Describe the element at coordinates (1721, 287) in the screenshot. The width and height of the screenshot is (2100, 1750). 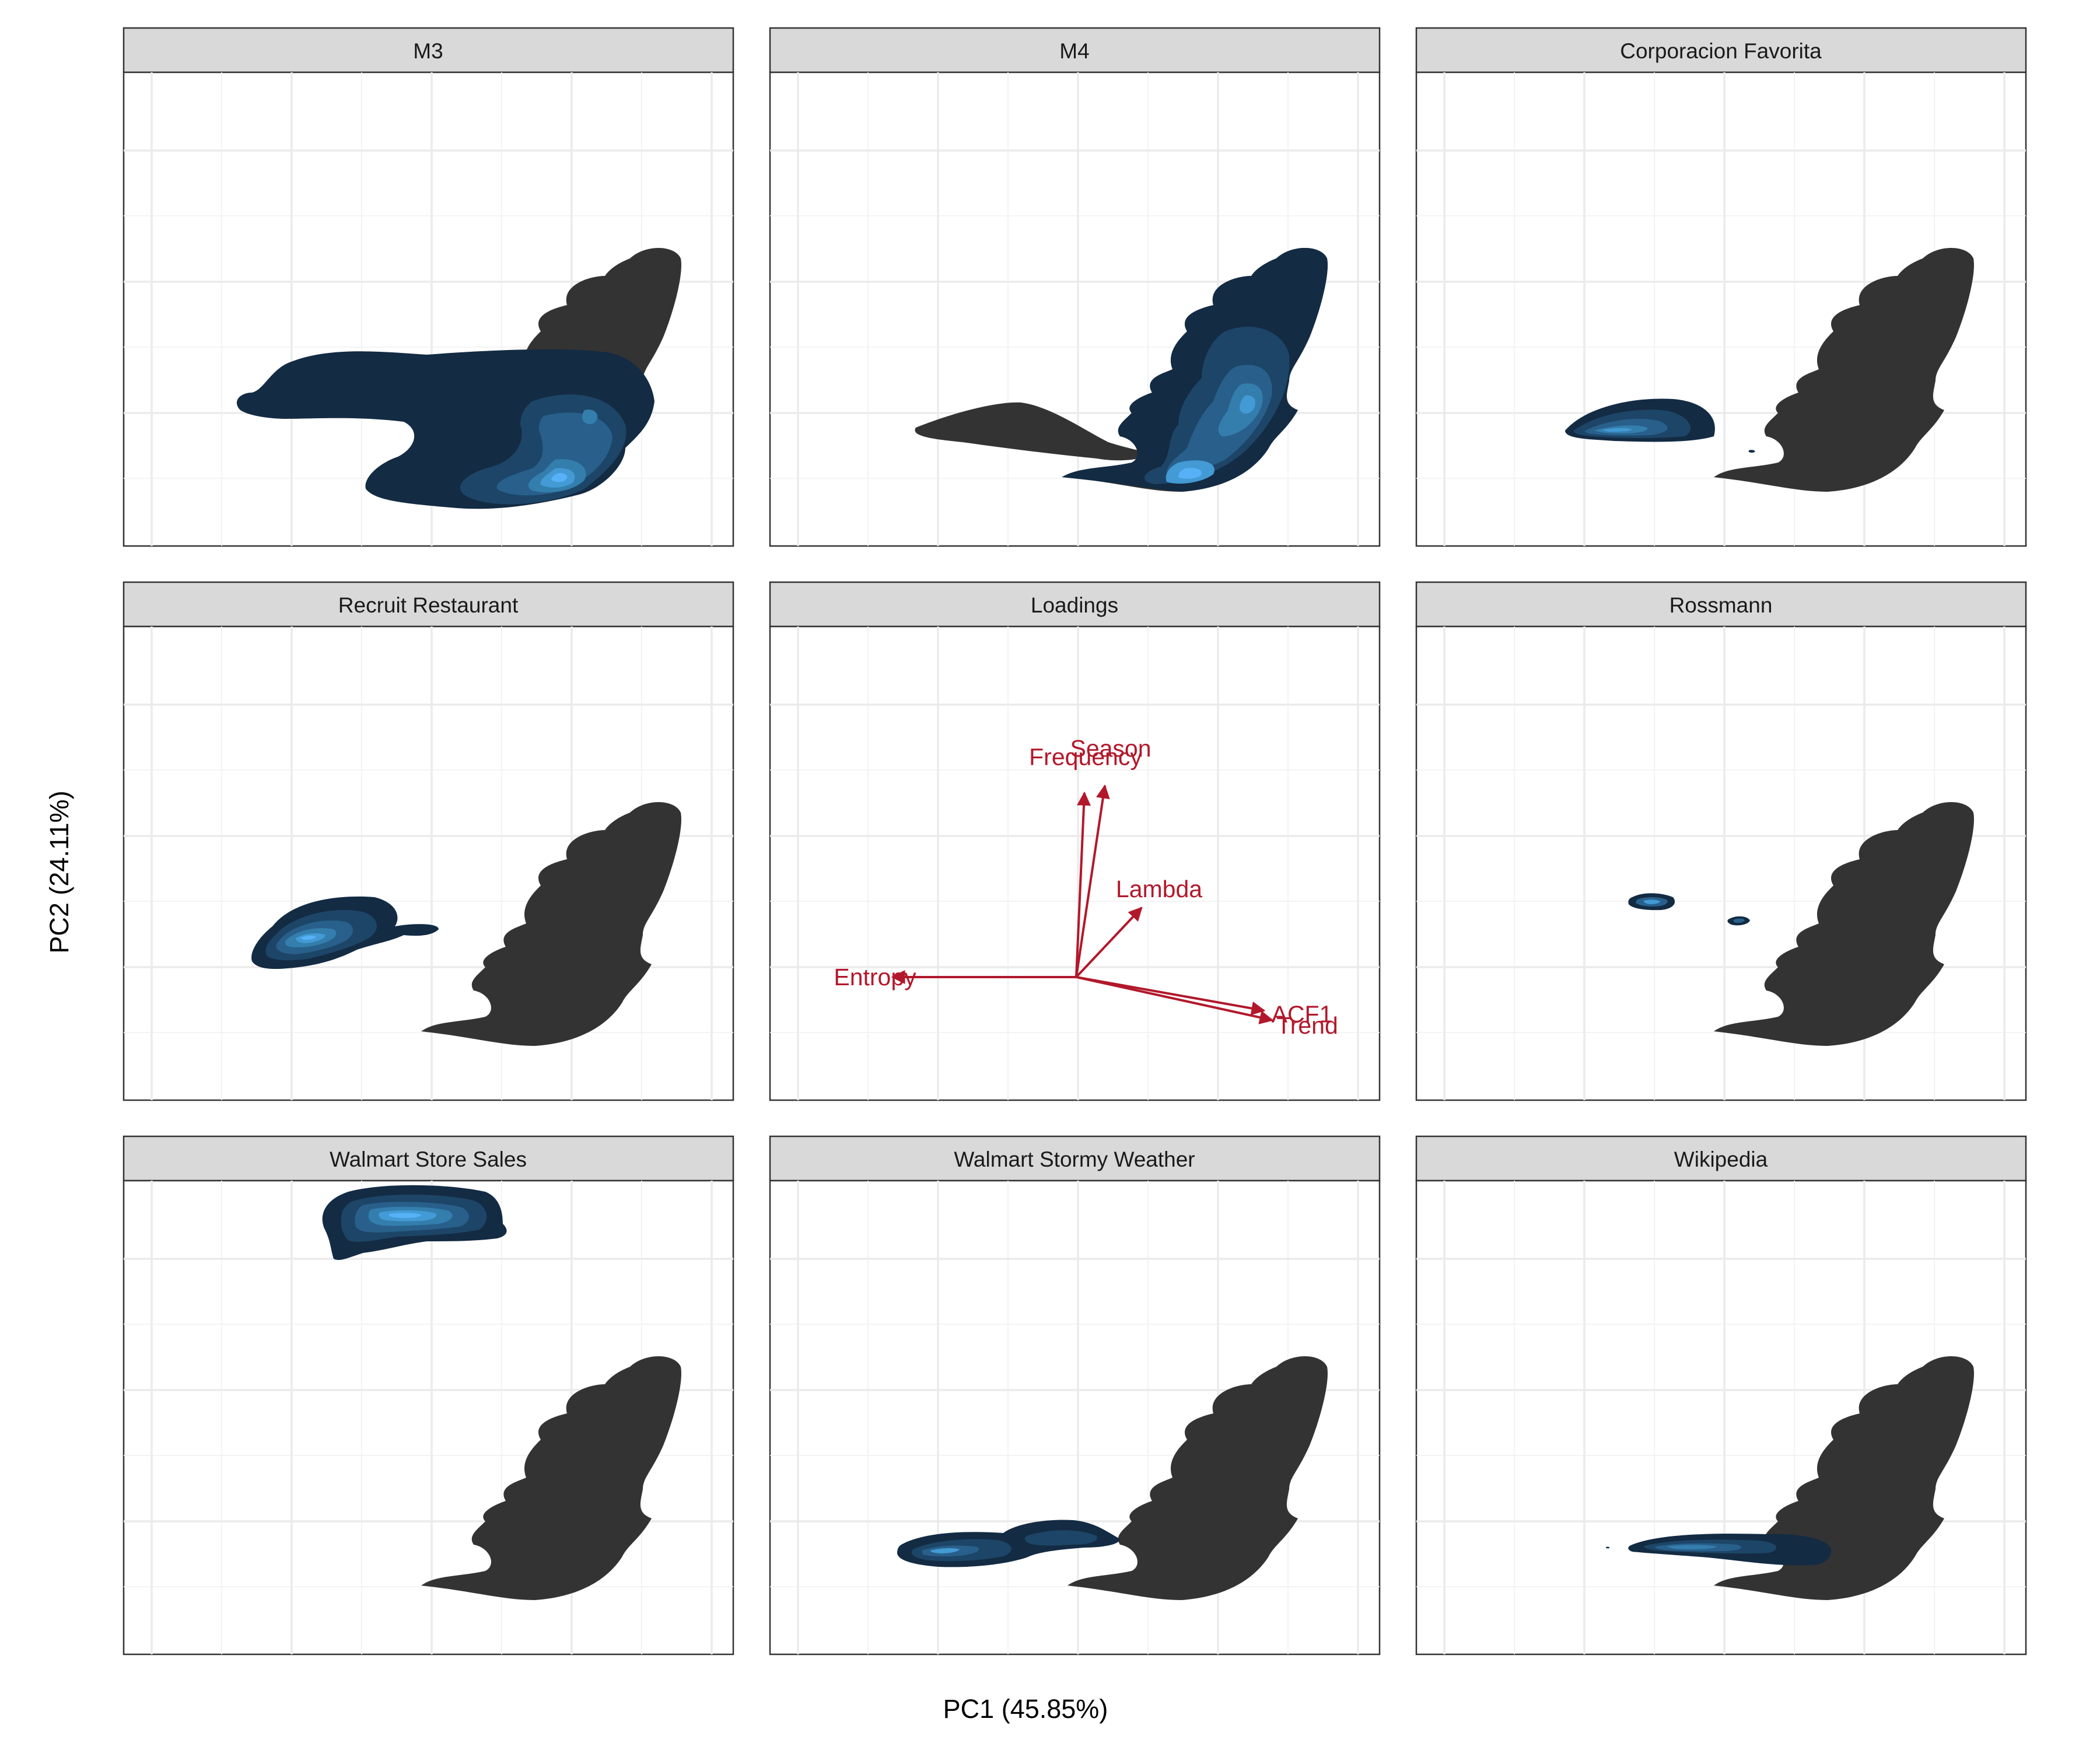
I see `facet-corporacion-favorita: Corporacion Favorita` at that location.